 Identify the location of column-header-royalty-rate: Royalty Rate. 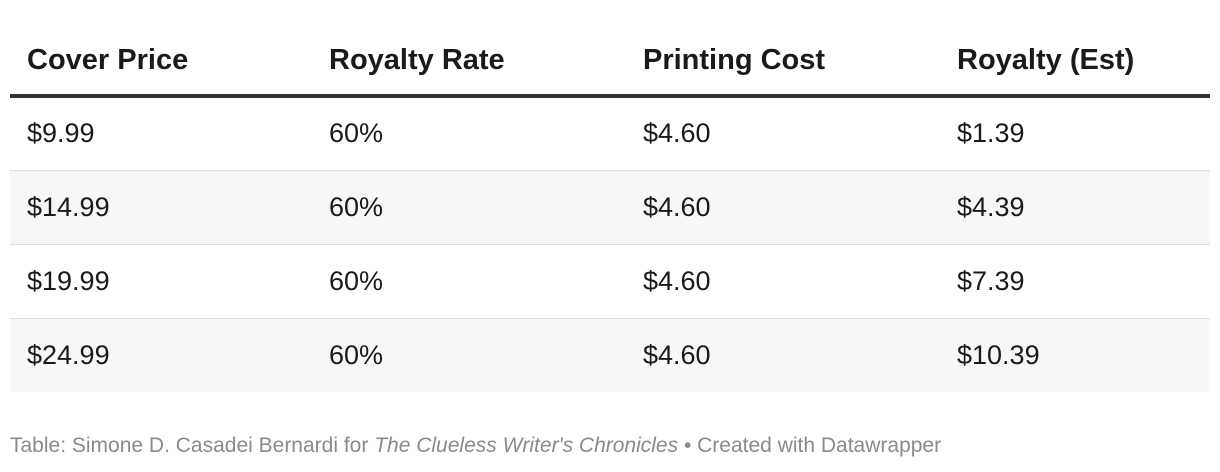
(469, 62).